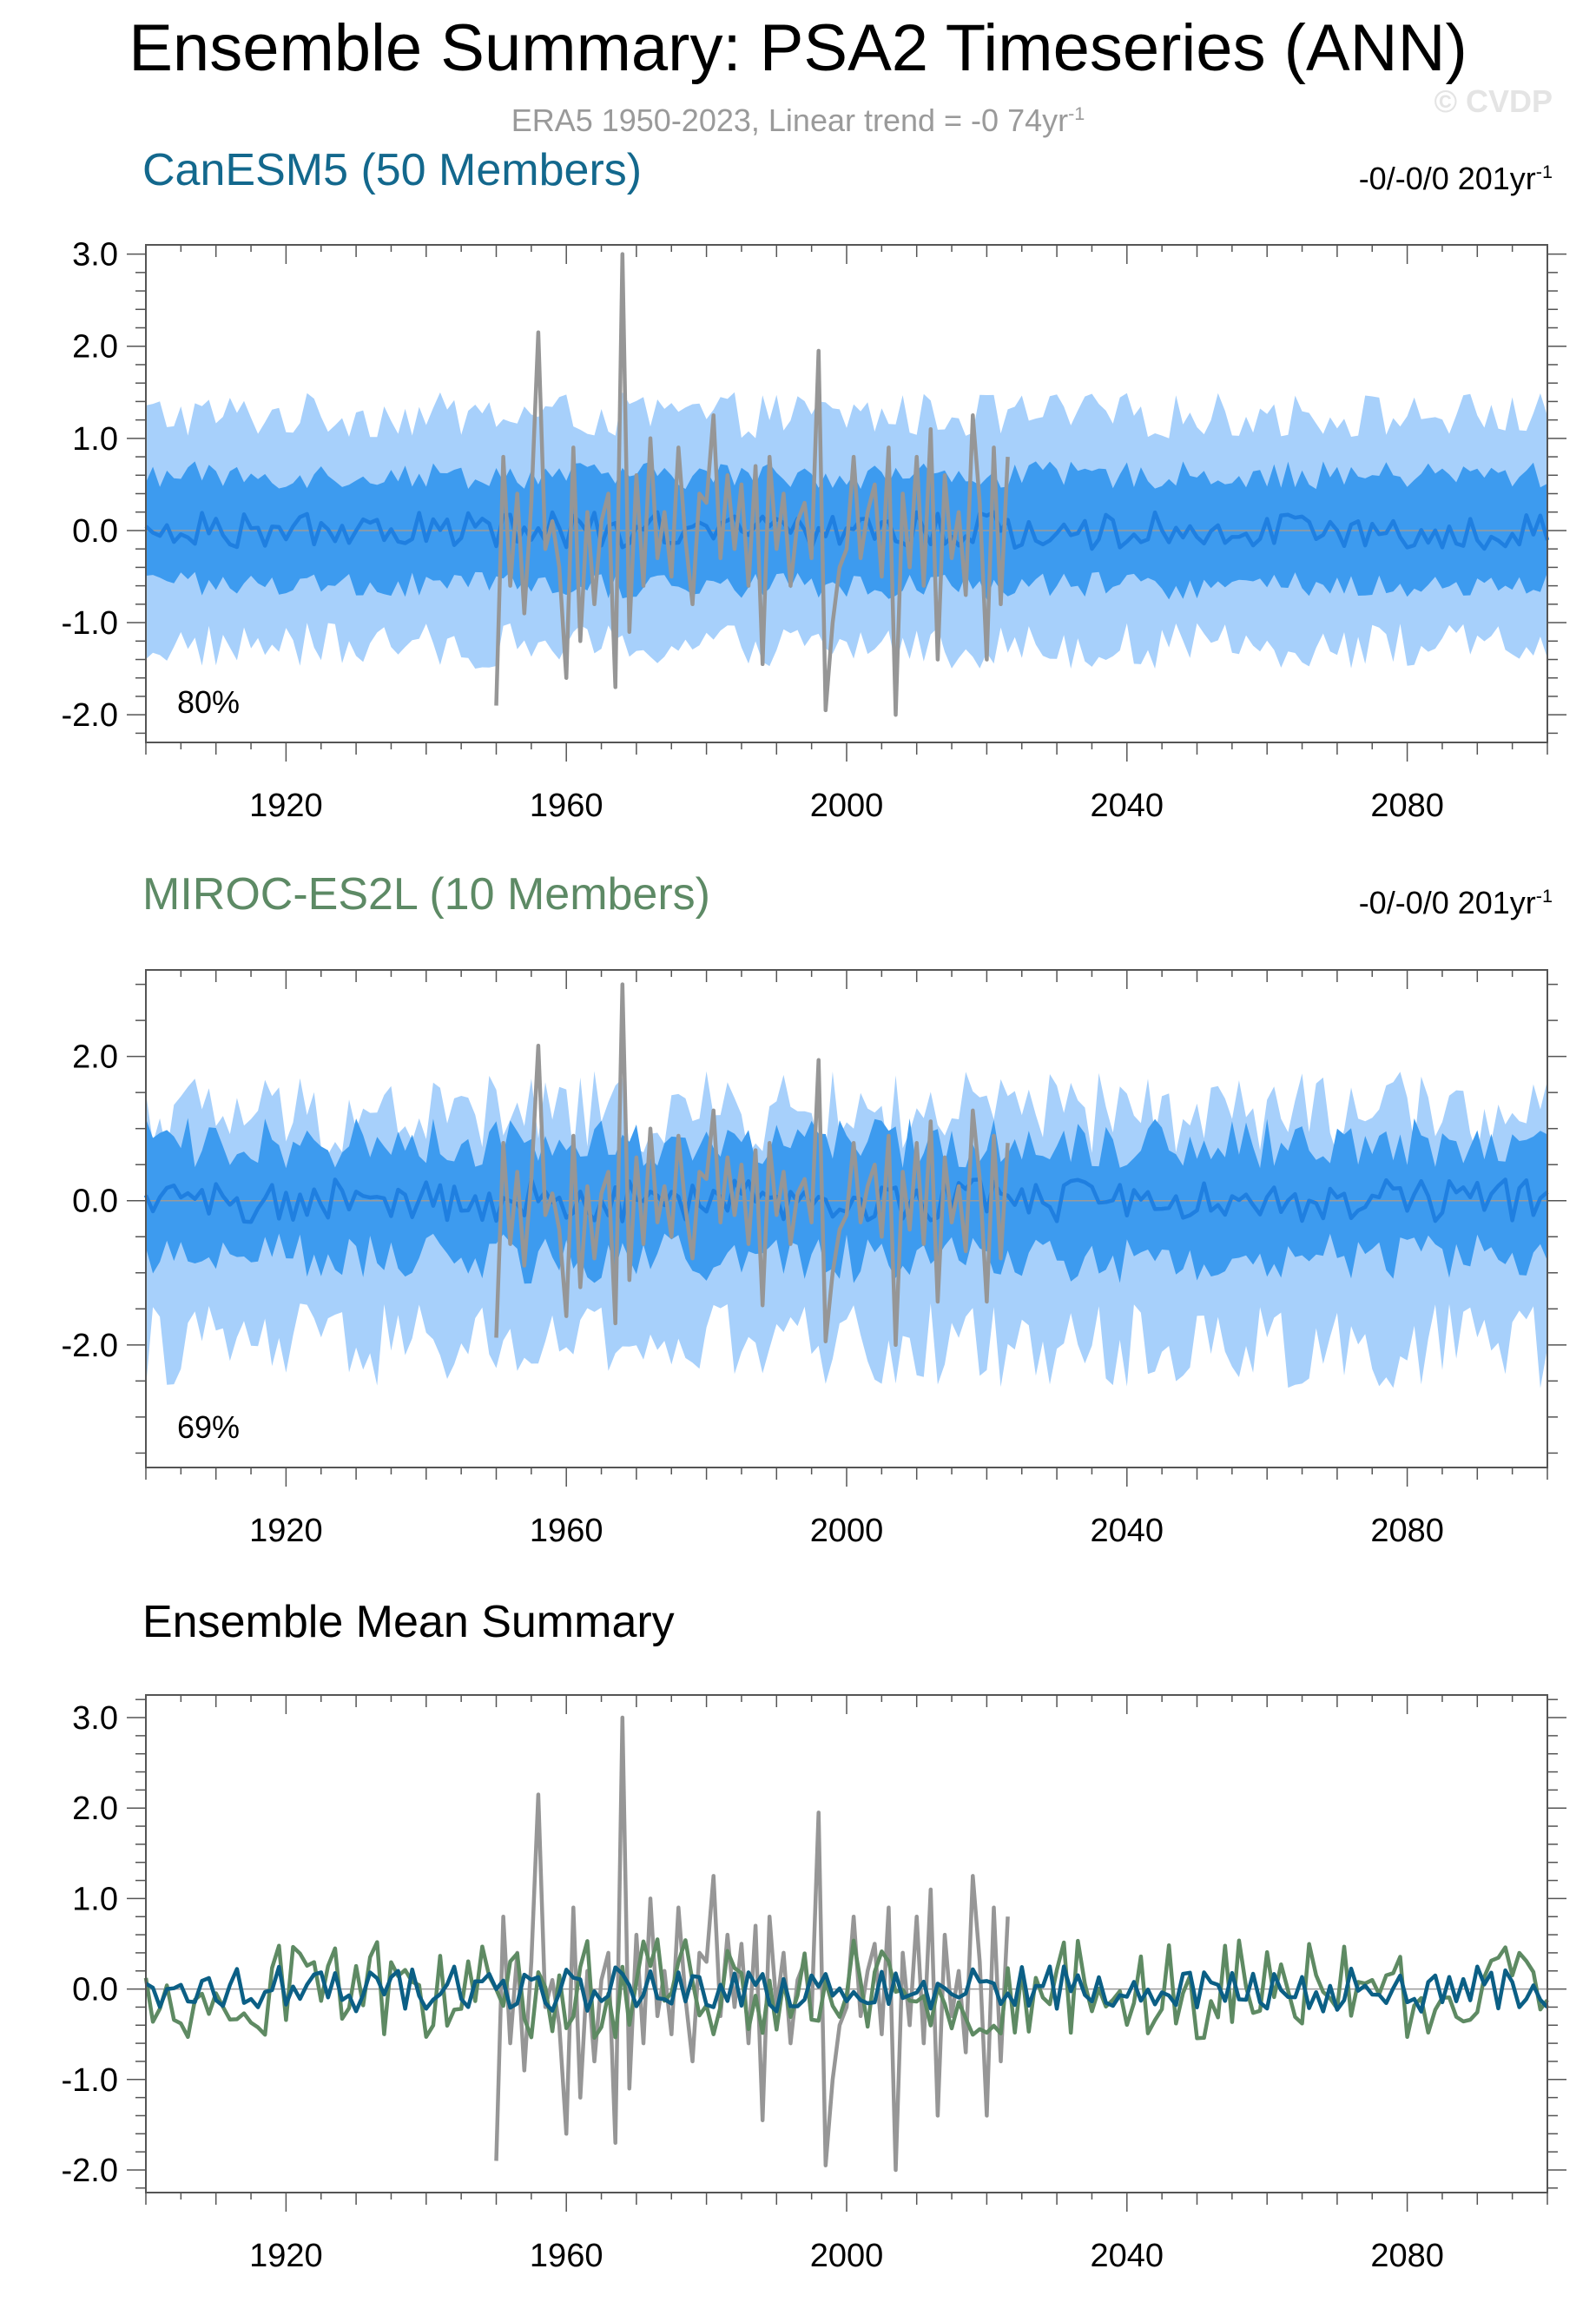 The image size is (1596, 2315). What do you see at coordinates (1544, 896) in the screenshot?
I see `trend-miroc-sup: -1` at bounding box center [1544, 896].